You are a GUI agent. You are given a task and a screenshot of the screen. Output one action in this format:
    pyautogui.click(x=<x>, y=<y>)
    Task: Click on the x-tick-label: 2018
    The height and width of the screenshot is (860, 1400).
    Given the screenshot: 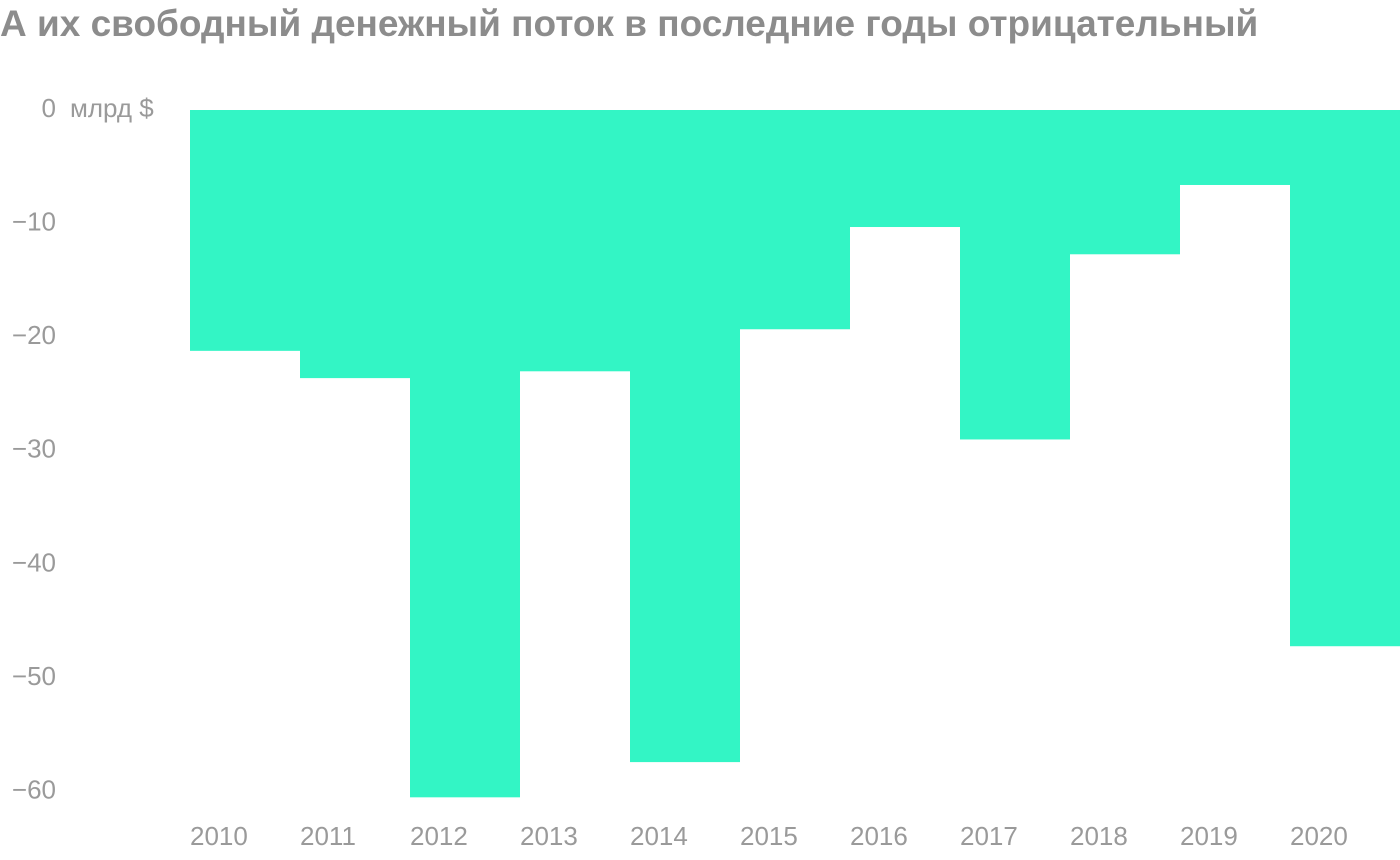 What is the action you would take?
    pyautogui.click(x=1099, y=836)
    